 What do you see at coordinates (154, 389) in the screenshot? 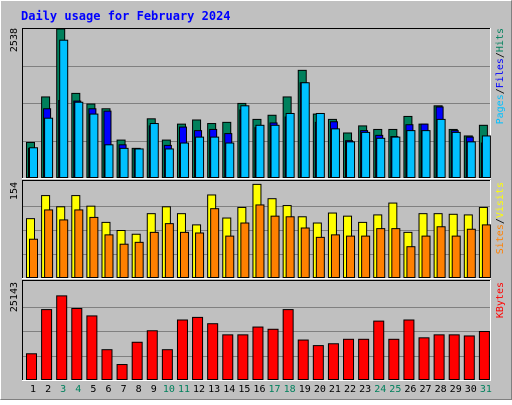
I see `day-tick-label: 9` at bounding box center [154, 389].